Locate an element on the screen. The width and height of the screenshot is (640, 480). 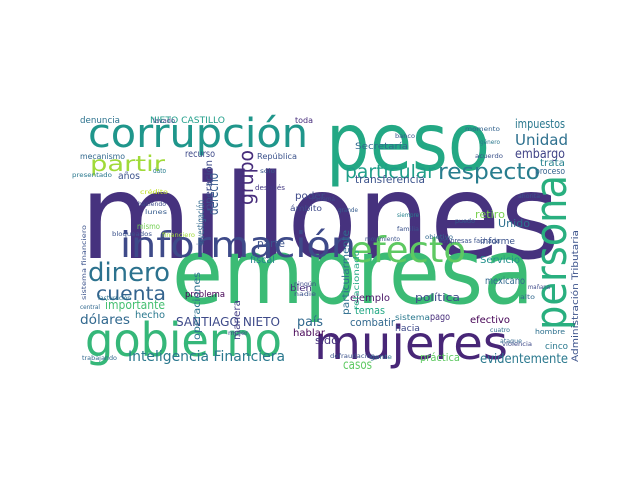
cloud-word: momento is located at coordinates (482, 129).